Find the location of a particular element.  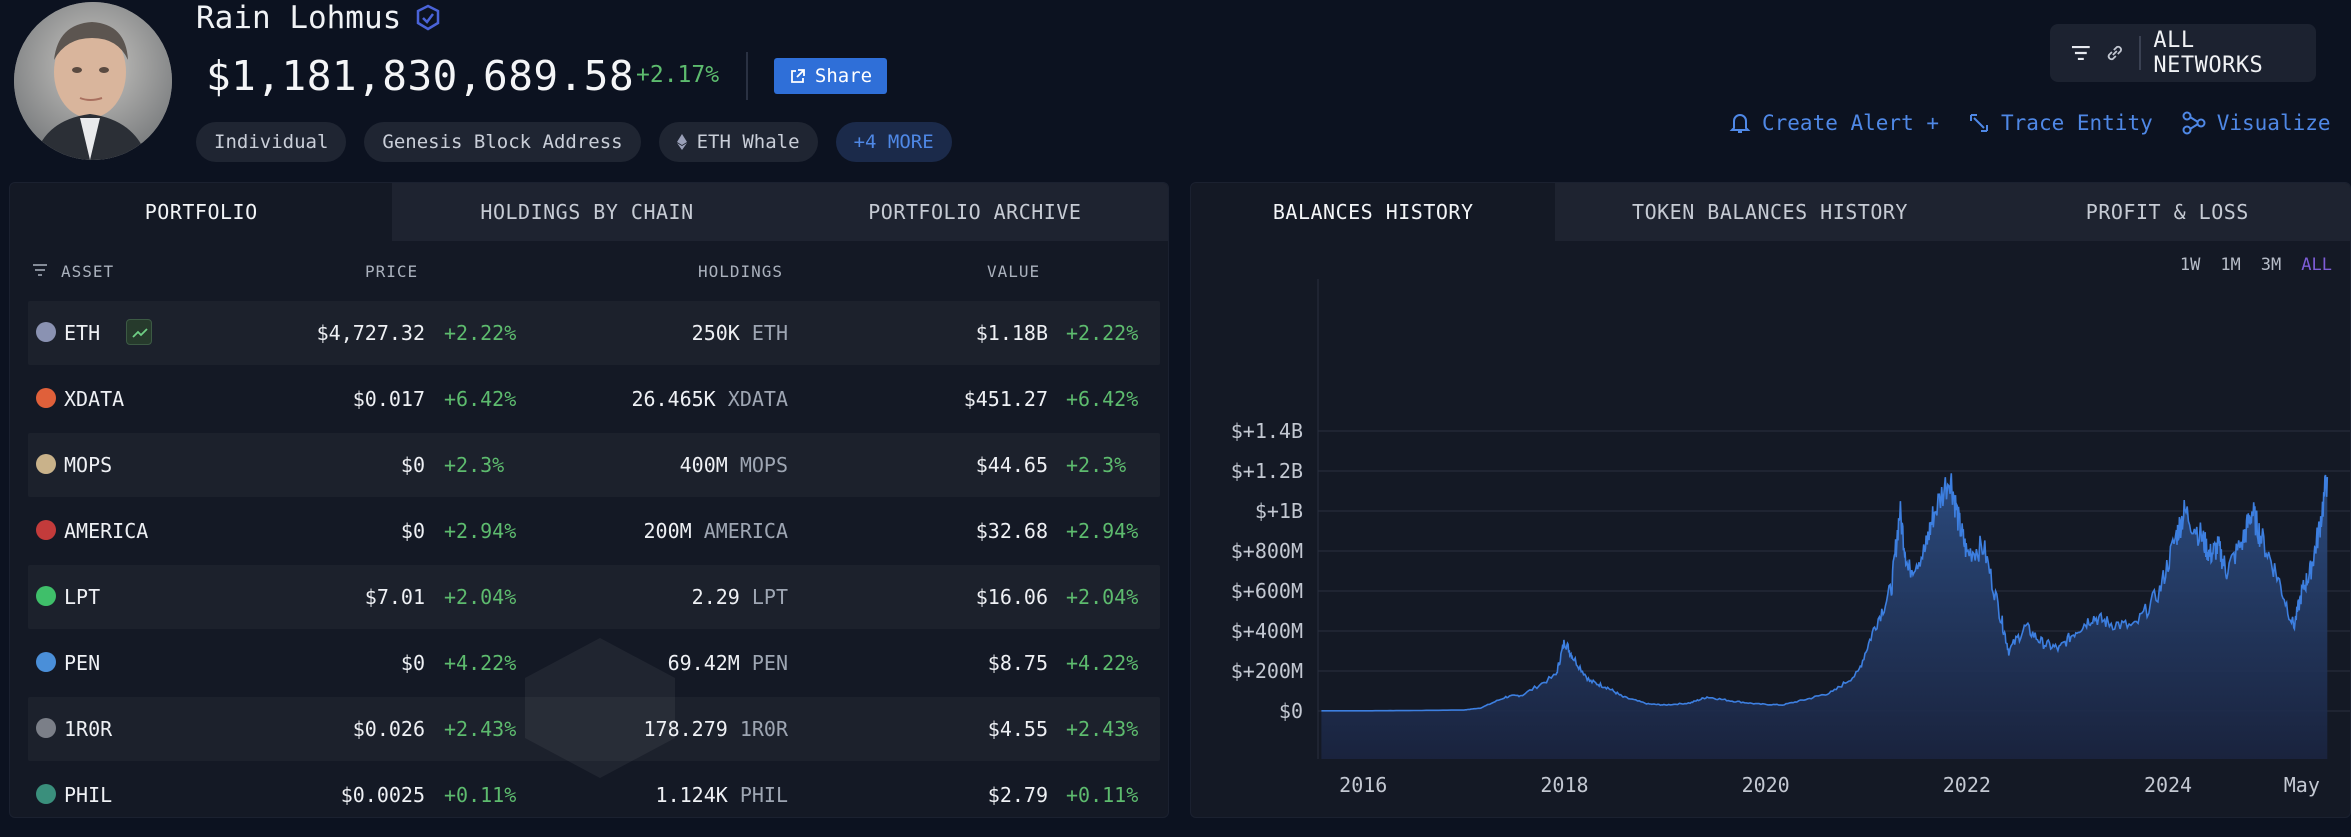

asset-price: $4,727.32 is located at coordinates (370, 333).